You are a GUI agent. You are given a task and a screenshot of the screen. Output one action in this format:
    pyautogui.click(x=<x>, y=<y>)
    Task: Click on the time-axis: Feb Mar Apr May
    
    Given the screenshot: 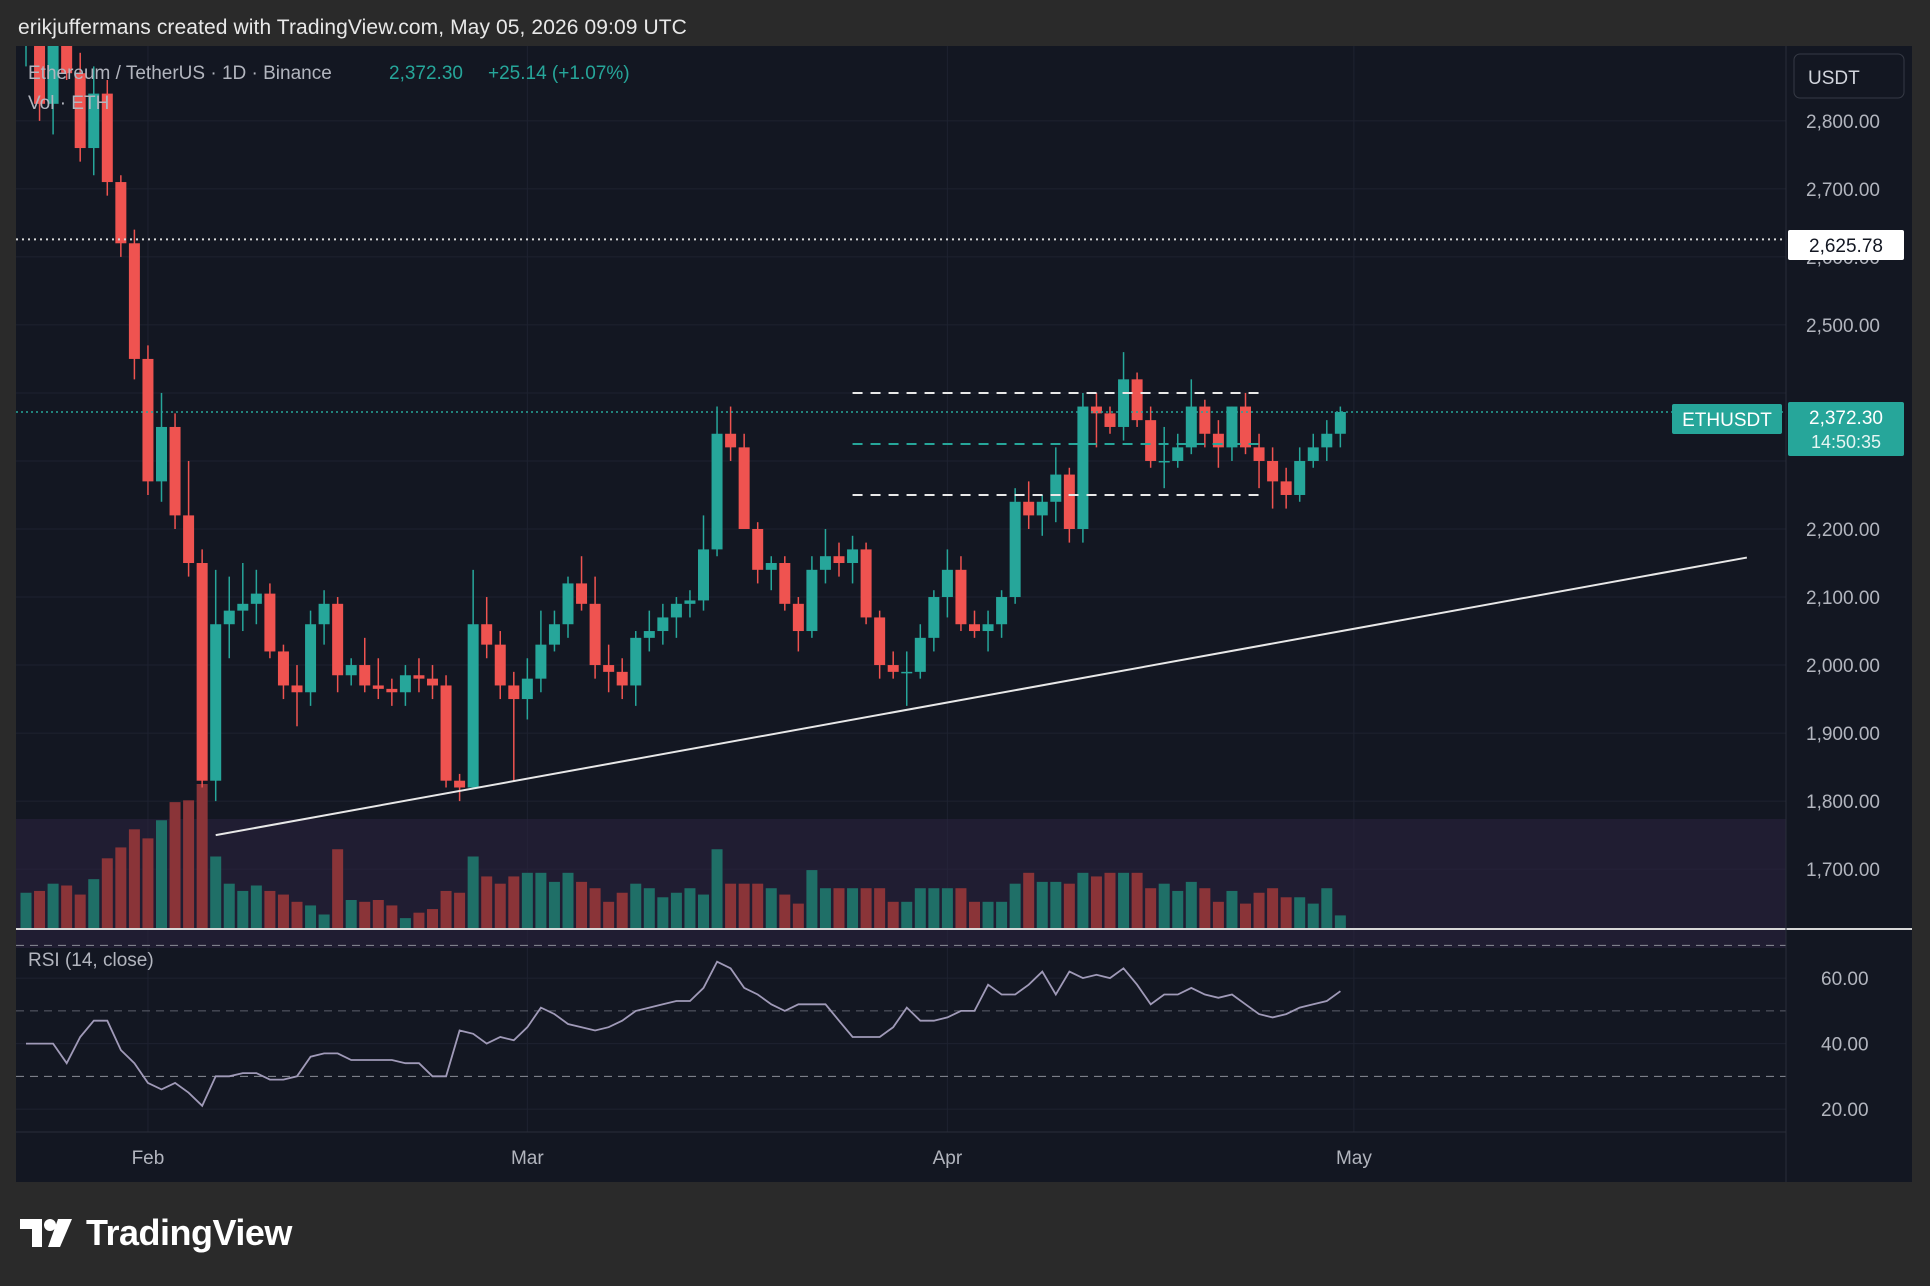 What is the action you would take?
    pyautogui.click(x=752, y=1158)
    